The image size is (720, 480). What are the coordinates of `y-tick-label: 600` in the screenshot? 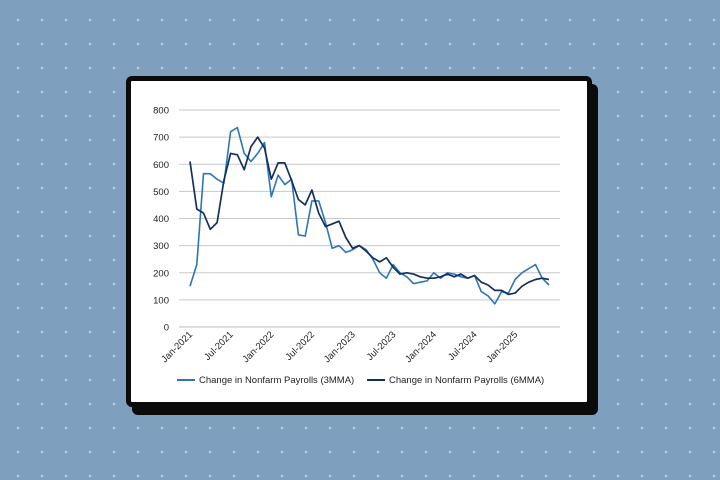 It's located at (161, 165).